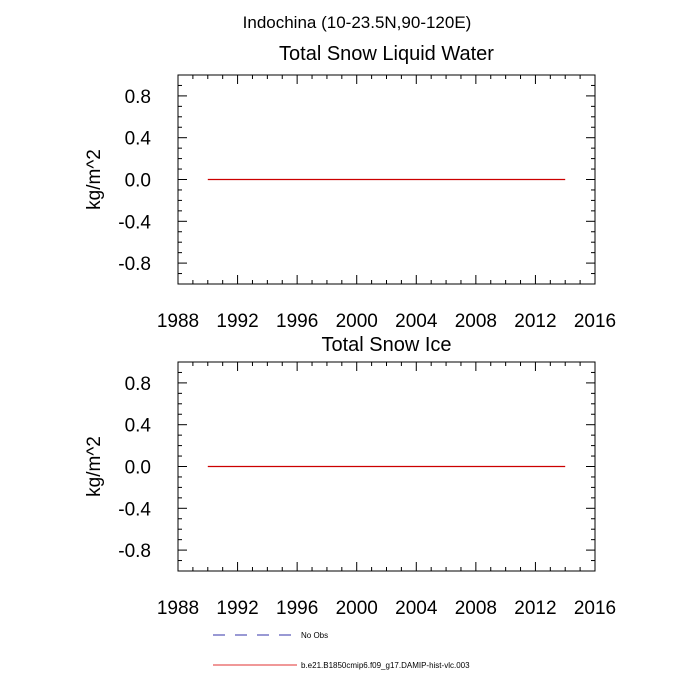 This screenshot has height=700, width=700. Describe the element at coordinates (314, 635) in the screenshot. I see `legend-label-no-obs: No Obs` at that location.